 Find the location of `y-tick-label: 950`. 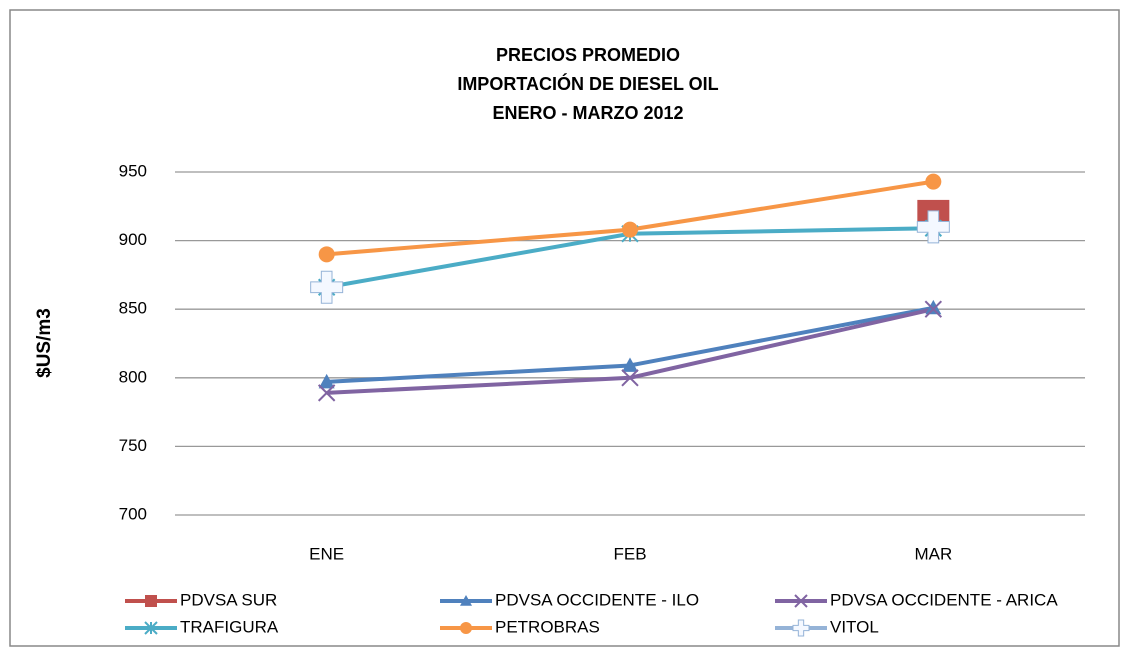

y-tick-label: 950 is located at coordinates (133, 170).